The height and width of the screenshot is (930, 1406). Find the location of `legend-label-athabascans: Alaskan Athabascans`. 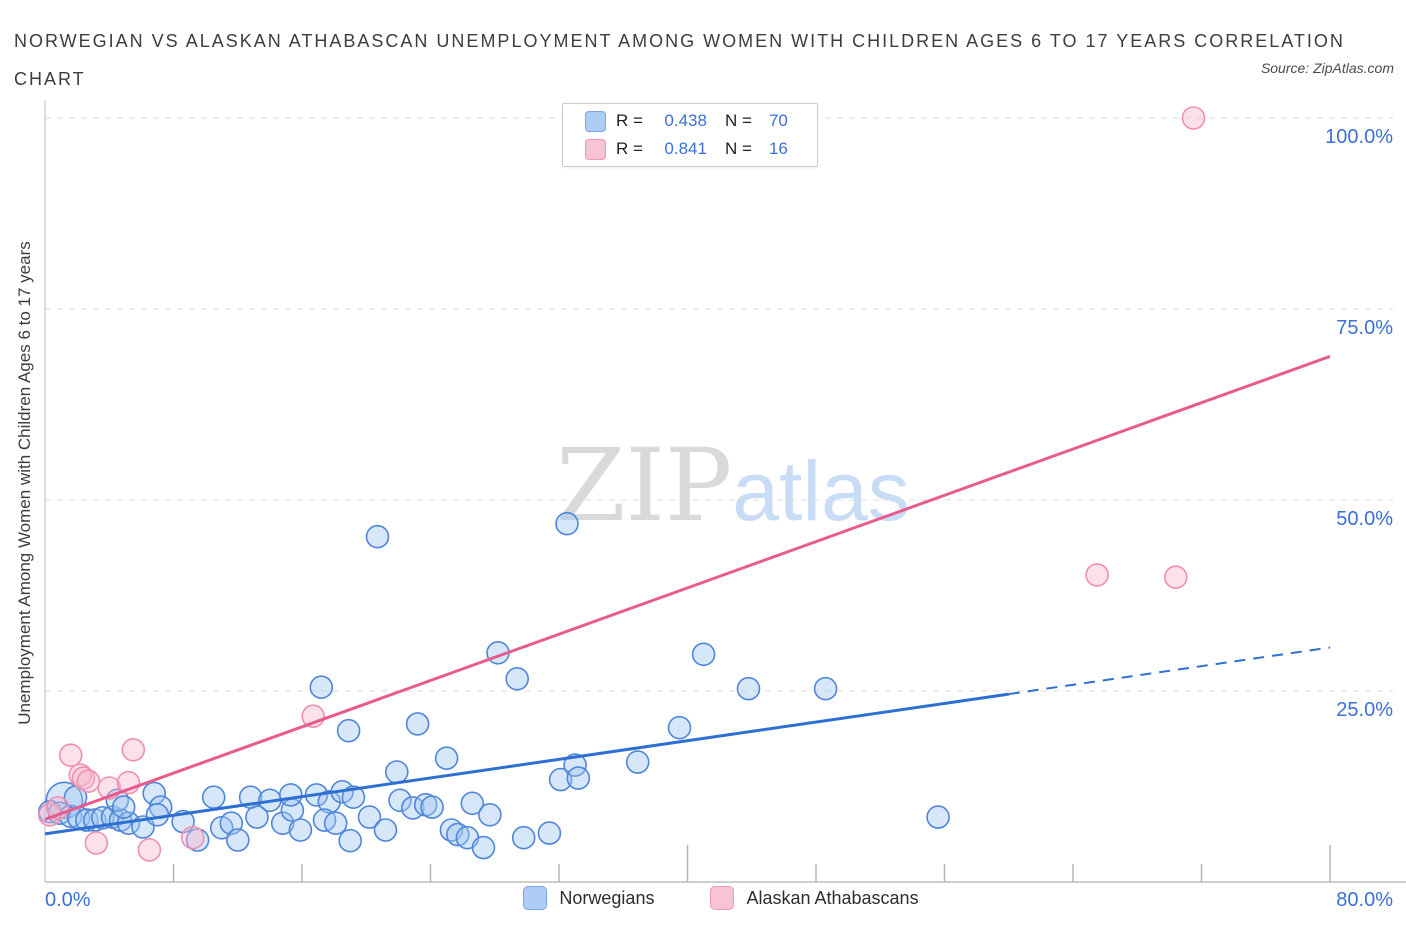

legend-label-athabascans: Alaskan Athabascans is located at coordinates (832, 897).